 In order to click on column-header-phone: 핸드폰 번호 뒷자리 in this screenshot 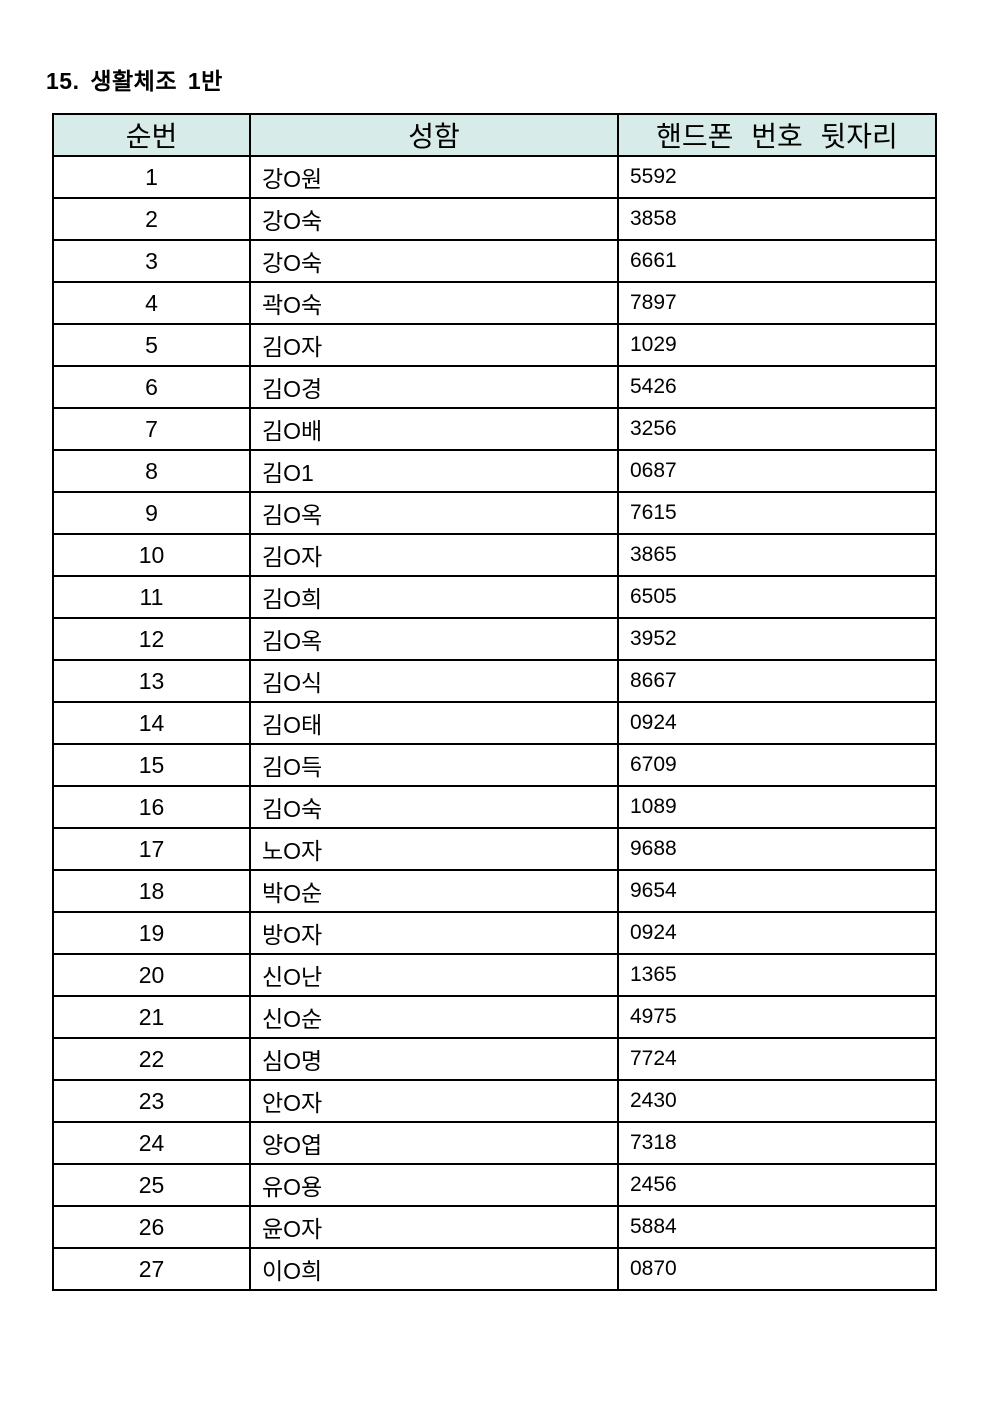, I will do `click(777, 135)`.